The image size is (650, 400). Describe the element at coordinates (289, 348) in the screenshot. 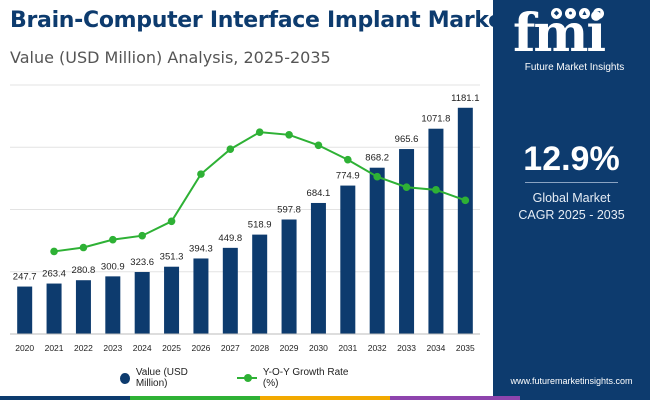

I see `x-tick-label: 2029` at that location.